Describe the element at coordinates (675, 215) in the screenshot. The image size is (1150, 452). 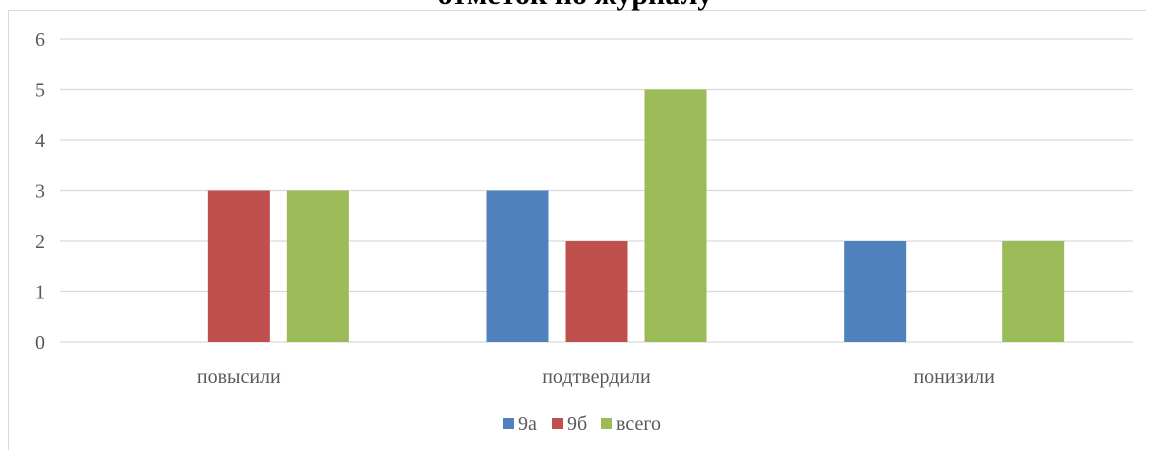
I see `bar-всего-подтвердили` at that location.